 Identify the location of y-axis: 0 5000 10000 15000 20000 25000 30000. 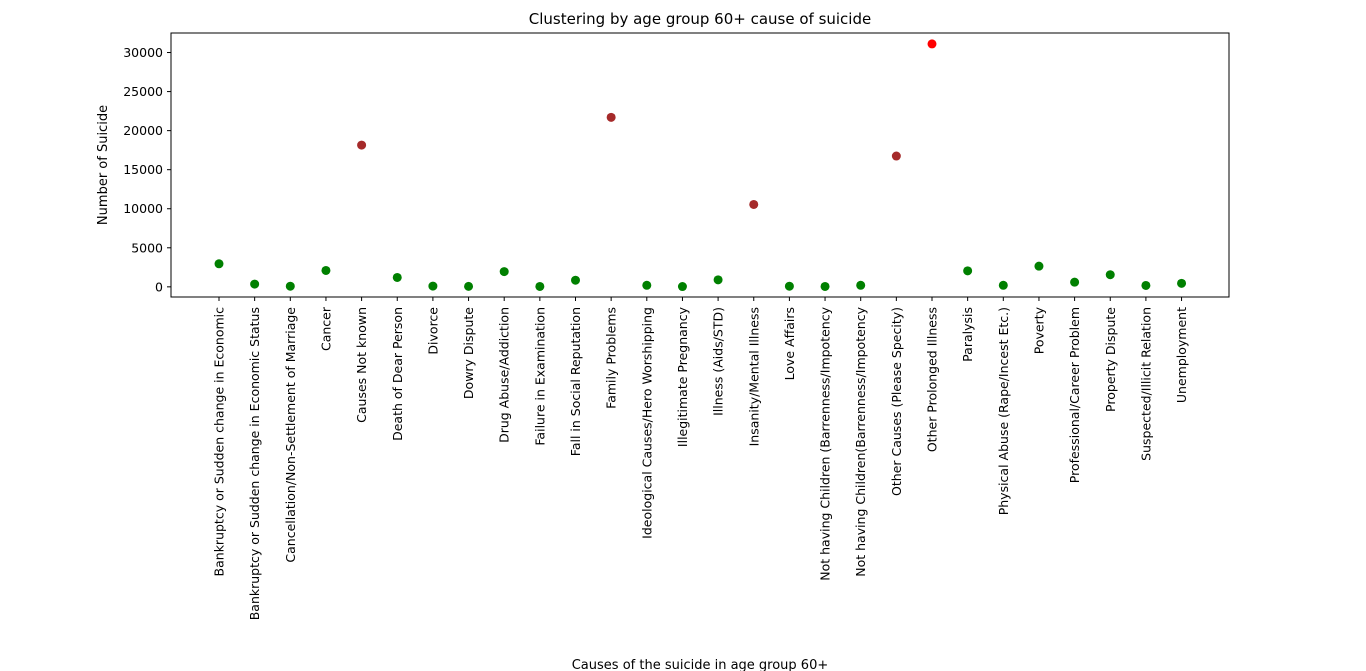
(147, 169).